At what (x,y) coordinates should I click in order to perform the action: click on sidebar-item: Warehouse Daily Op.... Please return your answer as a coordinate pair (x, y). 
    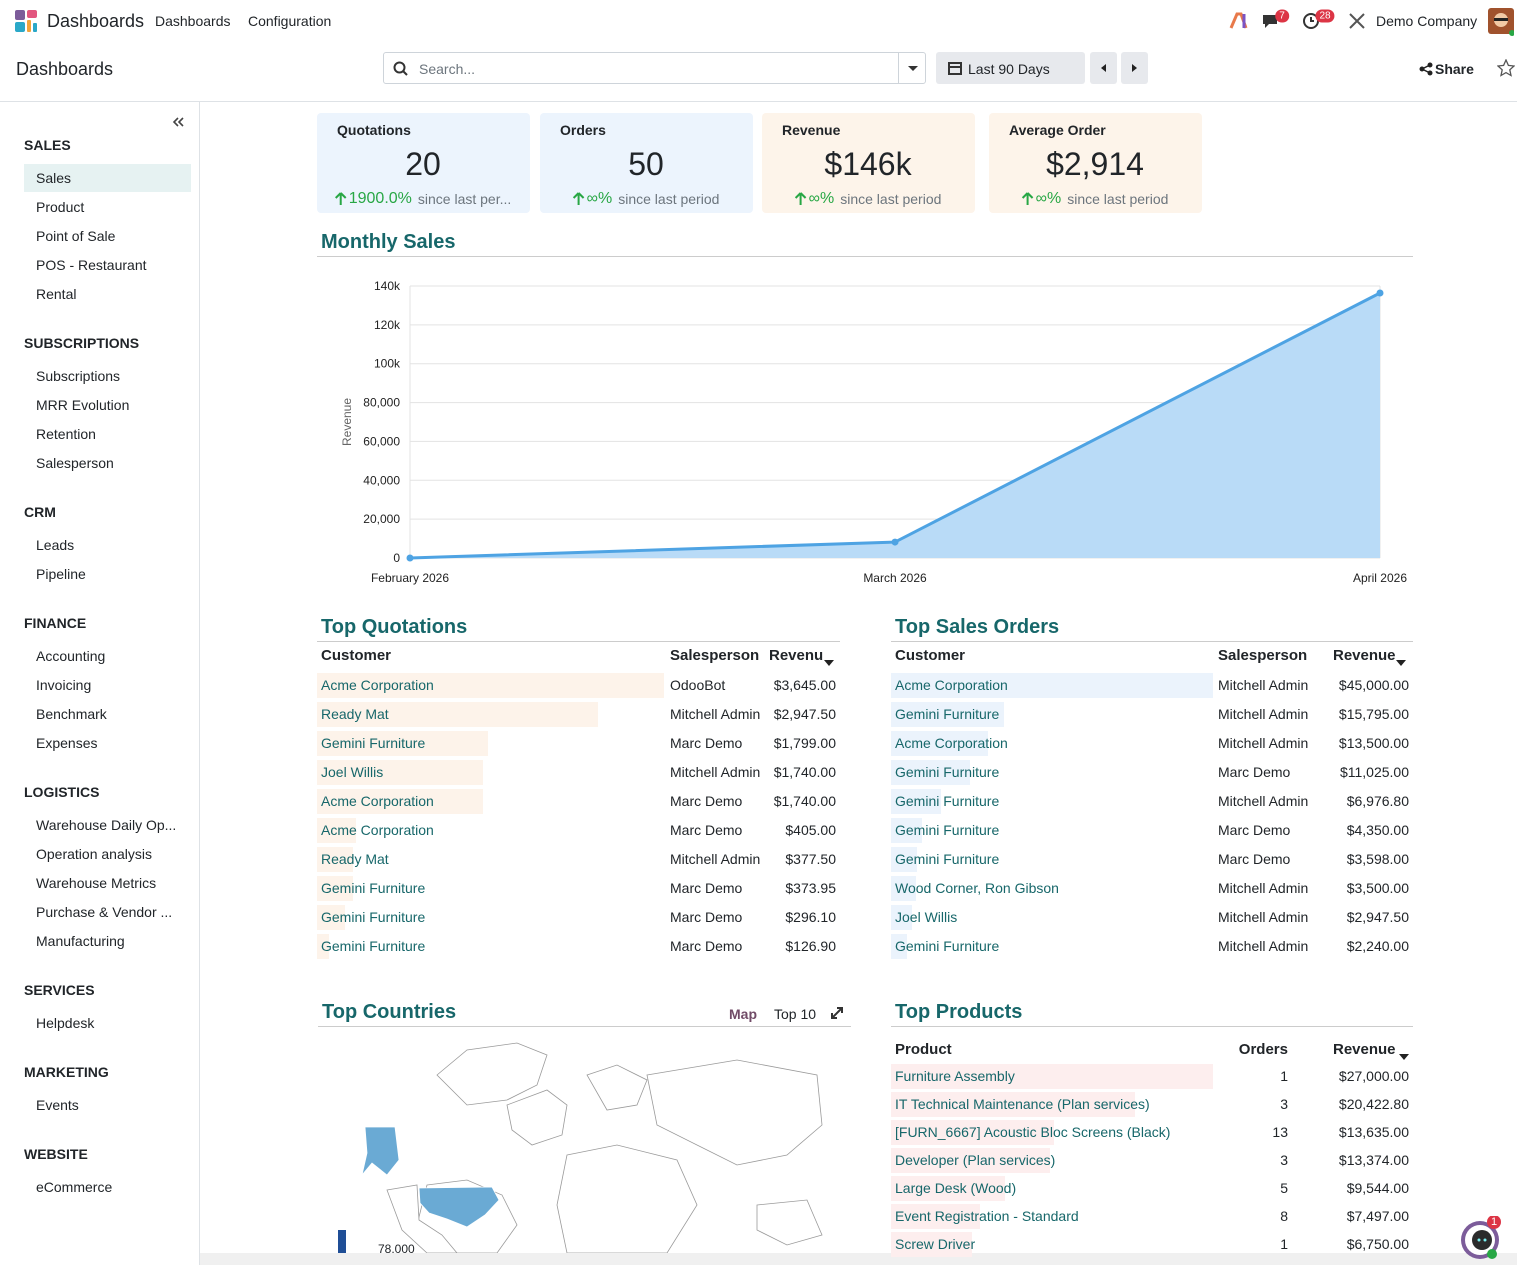
    Looking at the image, I should click on (106, 825).